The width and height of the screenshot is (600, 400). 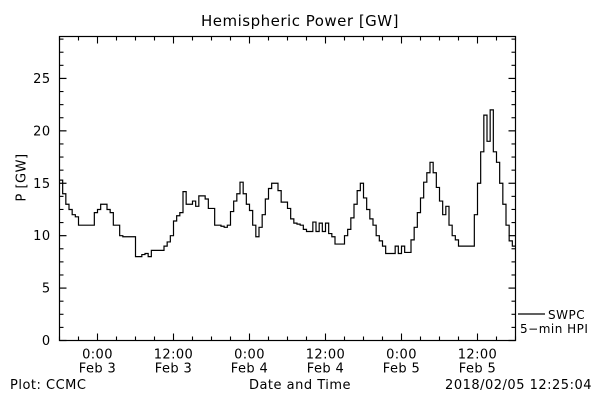 I want to click on y-tick-label: 10, so click(x=41, y=236).